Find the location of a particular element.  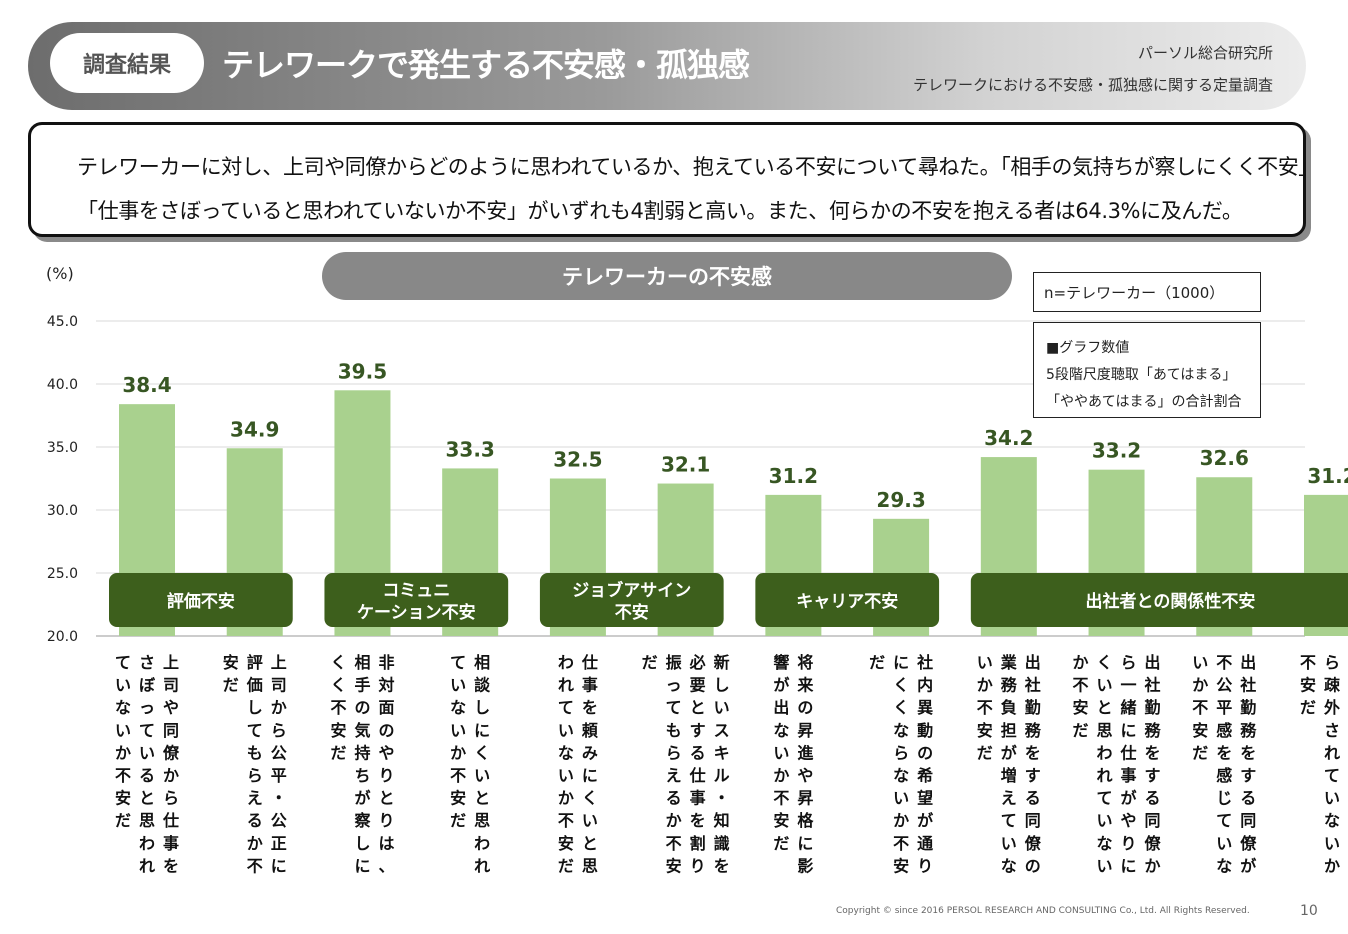

x-category-label: 相談しにくいと思われていないか不安だ is located at coordinates (470, 764).